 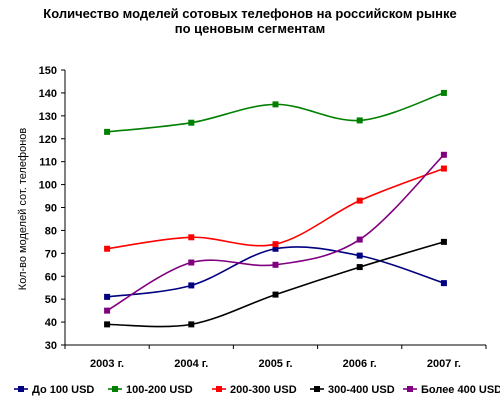 What do you see at coordinates (444, 364) in the screenshot?
I see `x-tick-label: 2007 г.` at bounding box center [444, 364].